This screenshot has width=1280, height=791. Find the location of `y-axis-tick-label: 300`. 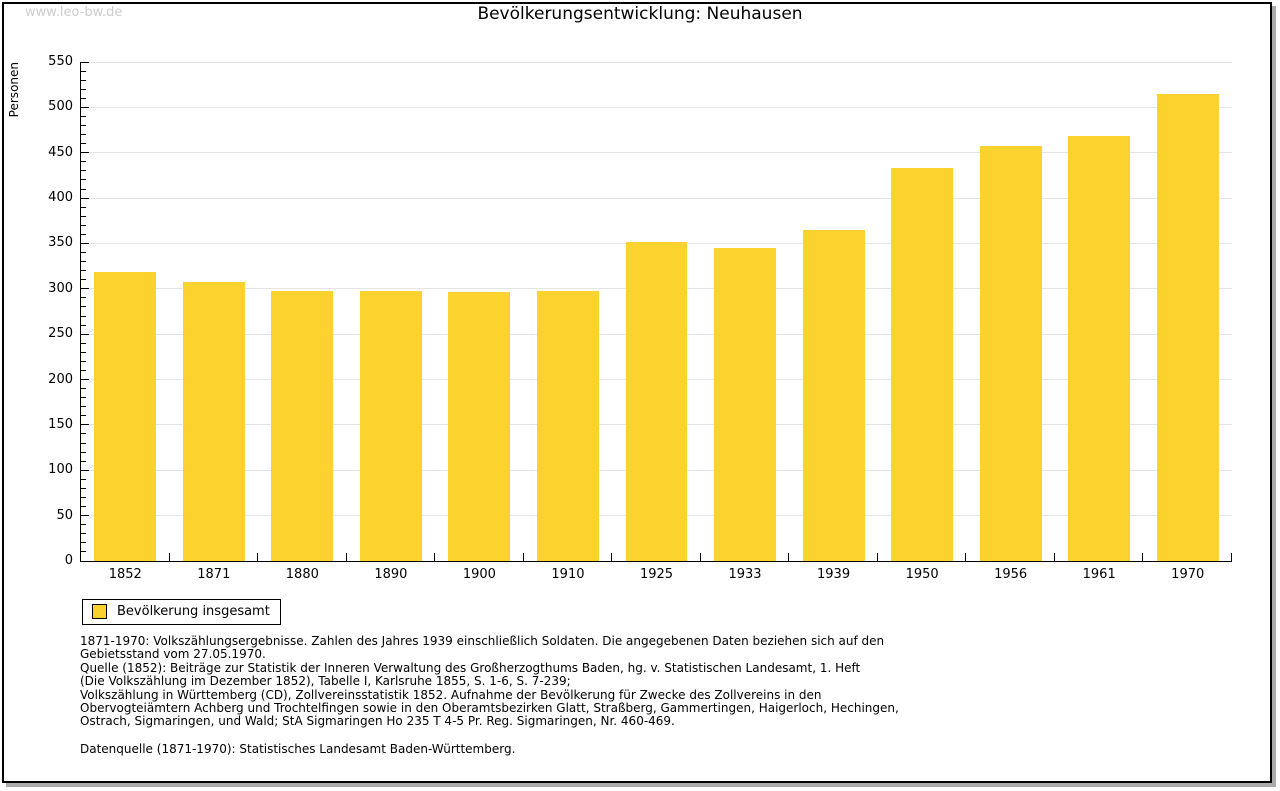

y-axis-tick-label: 300 is located at coordinates (60, 288).